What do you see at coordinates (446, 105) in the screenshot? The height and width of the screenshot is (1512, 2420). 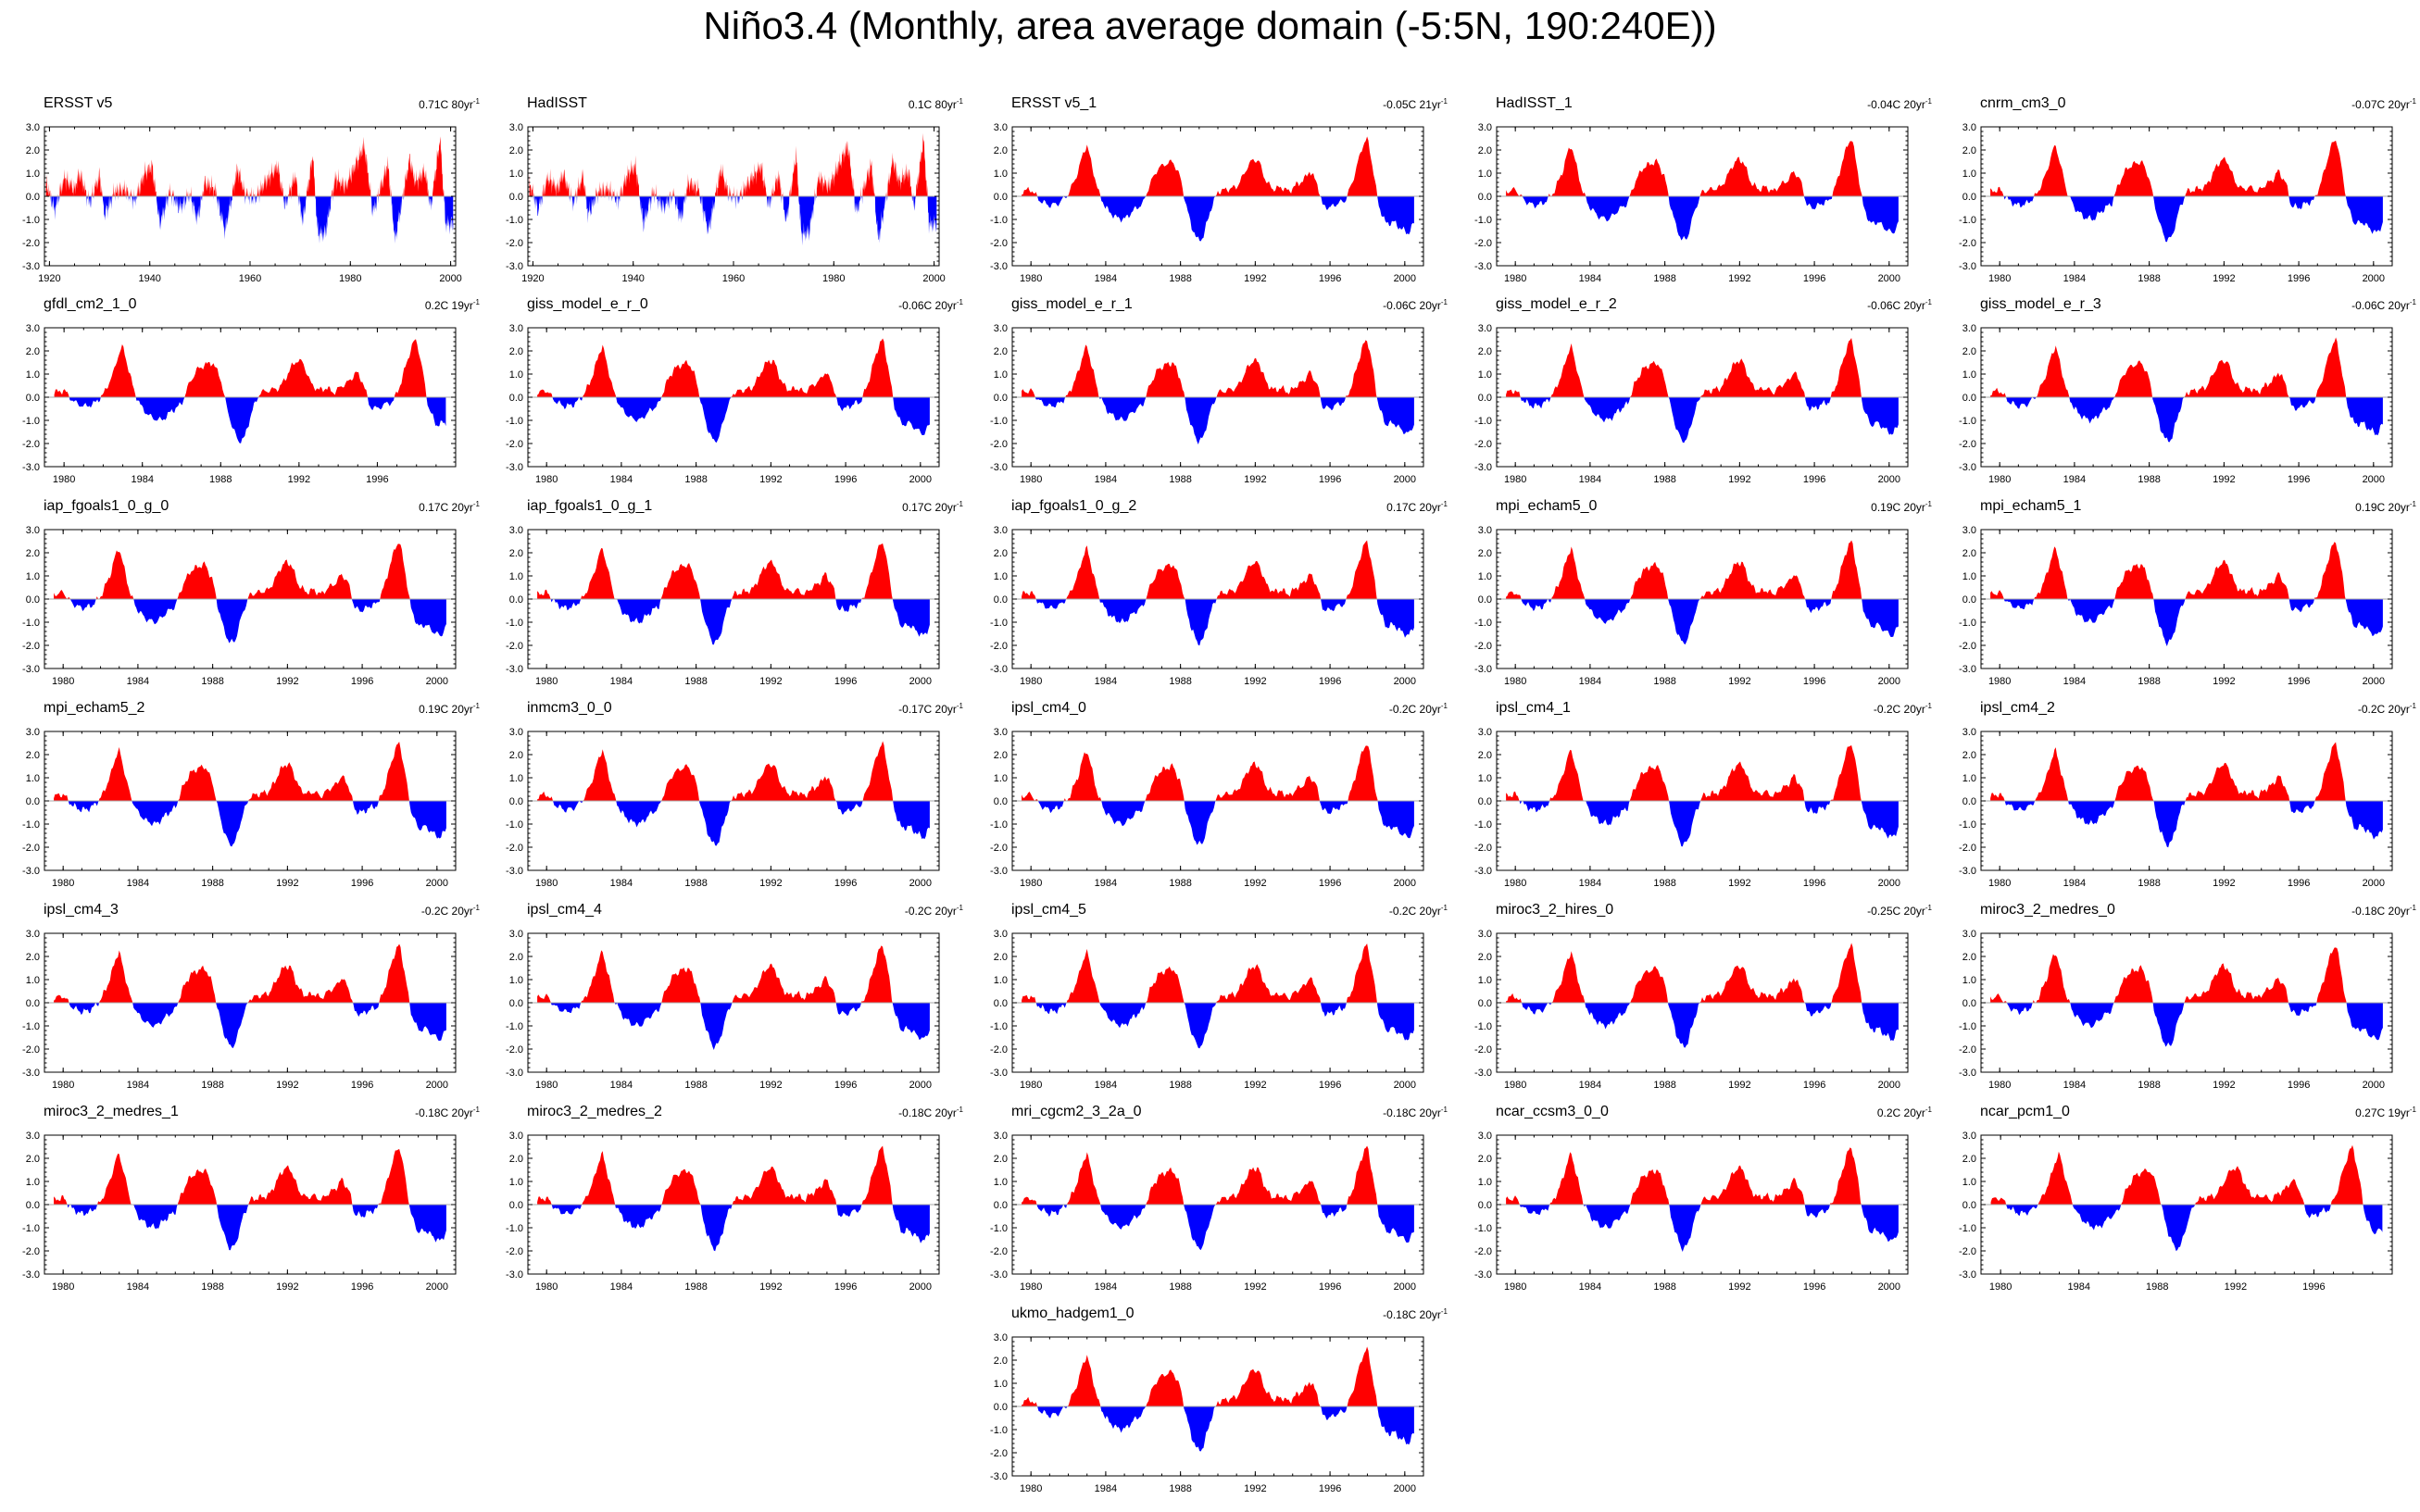 I see `trend-value: 0.71C 80yr` at bounding box center [446, 105].